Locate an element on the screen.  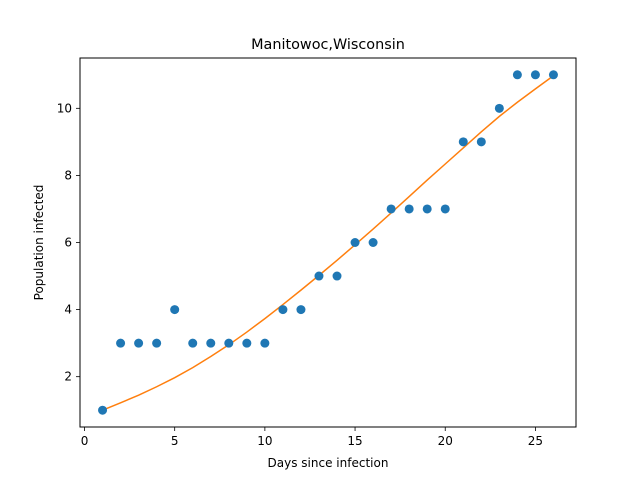
x-tick-label: 10 is located at coordinates (264, 441).